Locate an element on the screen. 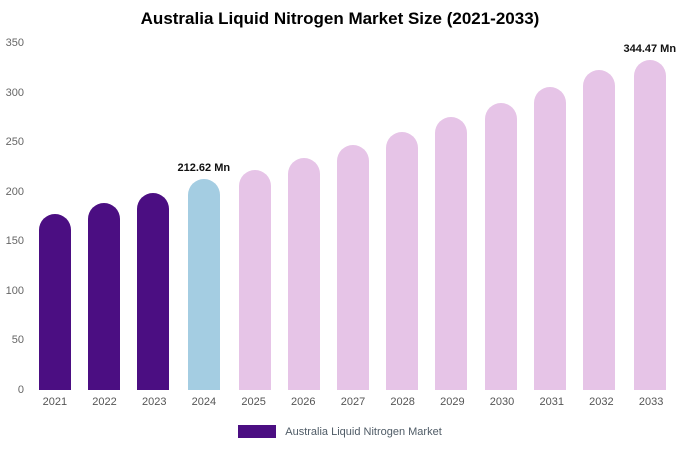 Image resolution: width=680 pixels, height=450 pixels. bar-slot-2031 is located at coordinates (549, 216).